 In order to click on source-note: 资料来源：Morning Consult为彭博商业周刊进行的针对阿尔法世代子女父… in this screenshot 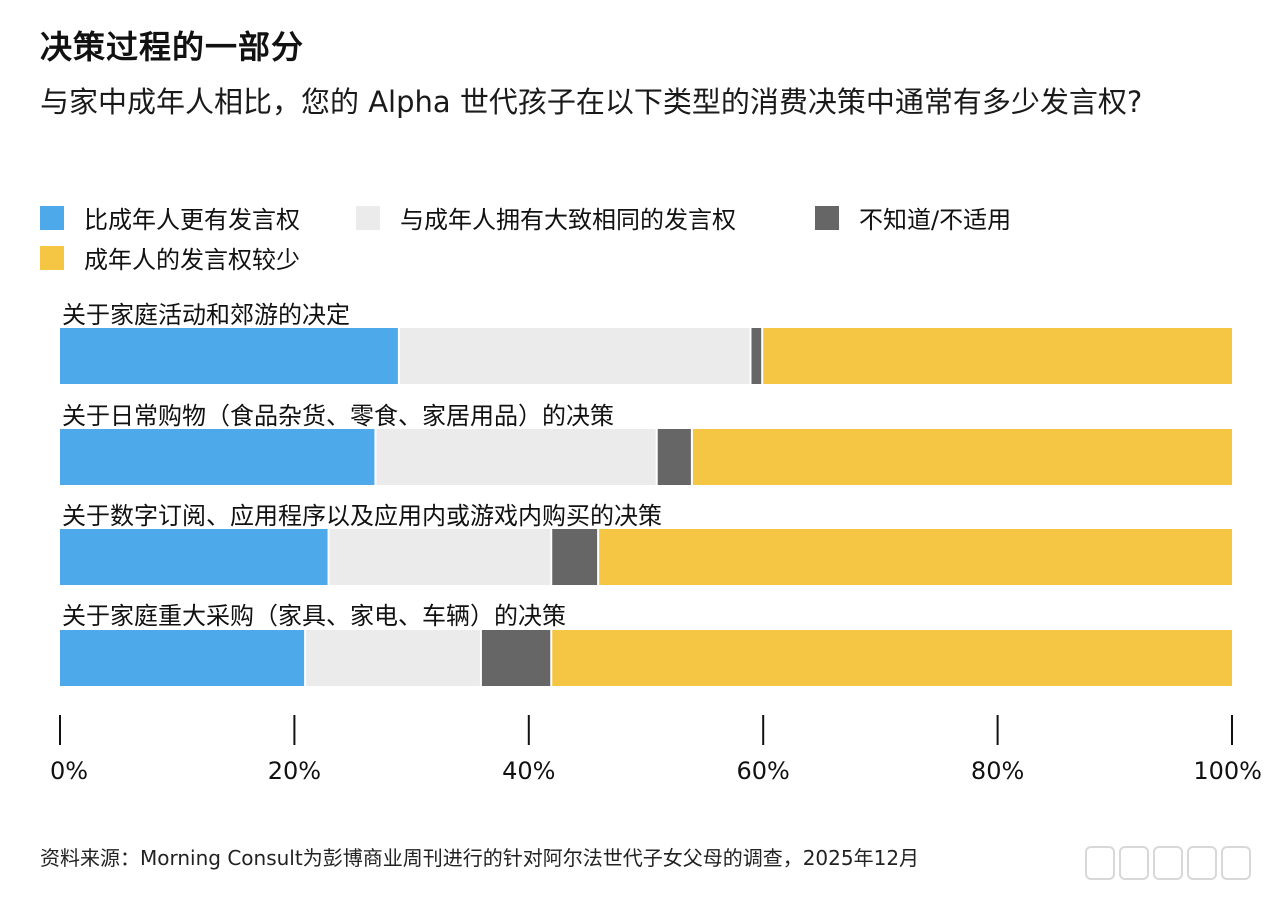, I will do `click(480, 858)`.